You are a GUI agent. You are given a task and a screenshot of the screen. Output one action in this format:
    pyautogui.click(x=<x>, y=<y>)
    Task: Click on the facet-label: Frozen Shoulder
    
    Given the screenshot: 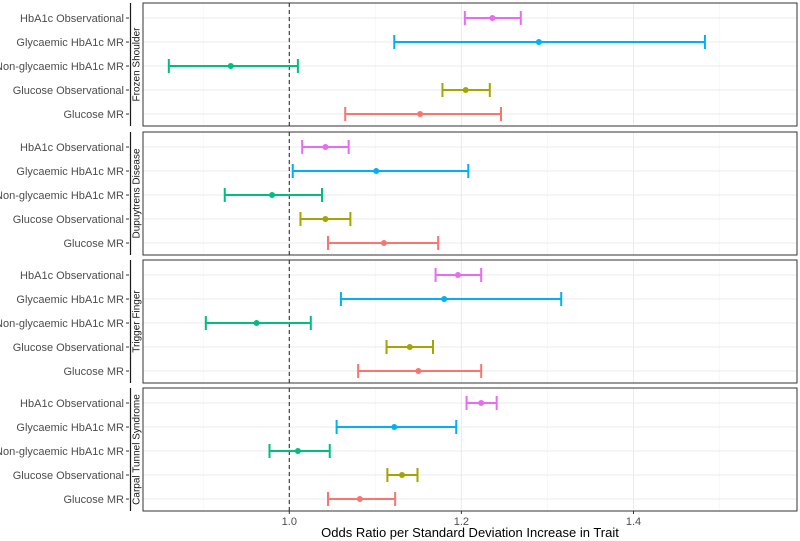 What is the action you would take?
    pyautogui.click(x=137, y=64)
    